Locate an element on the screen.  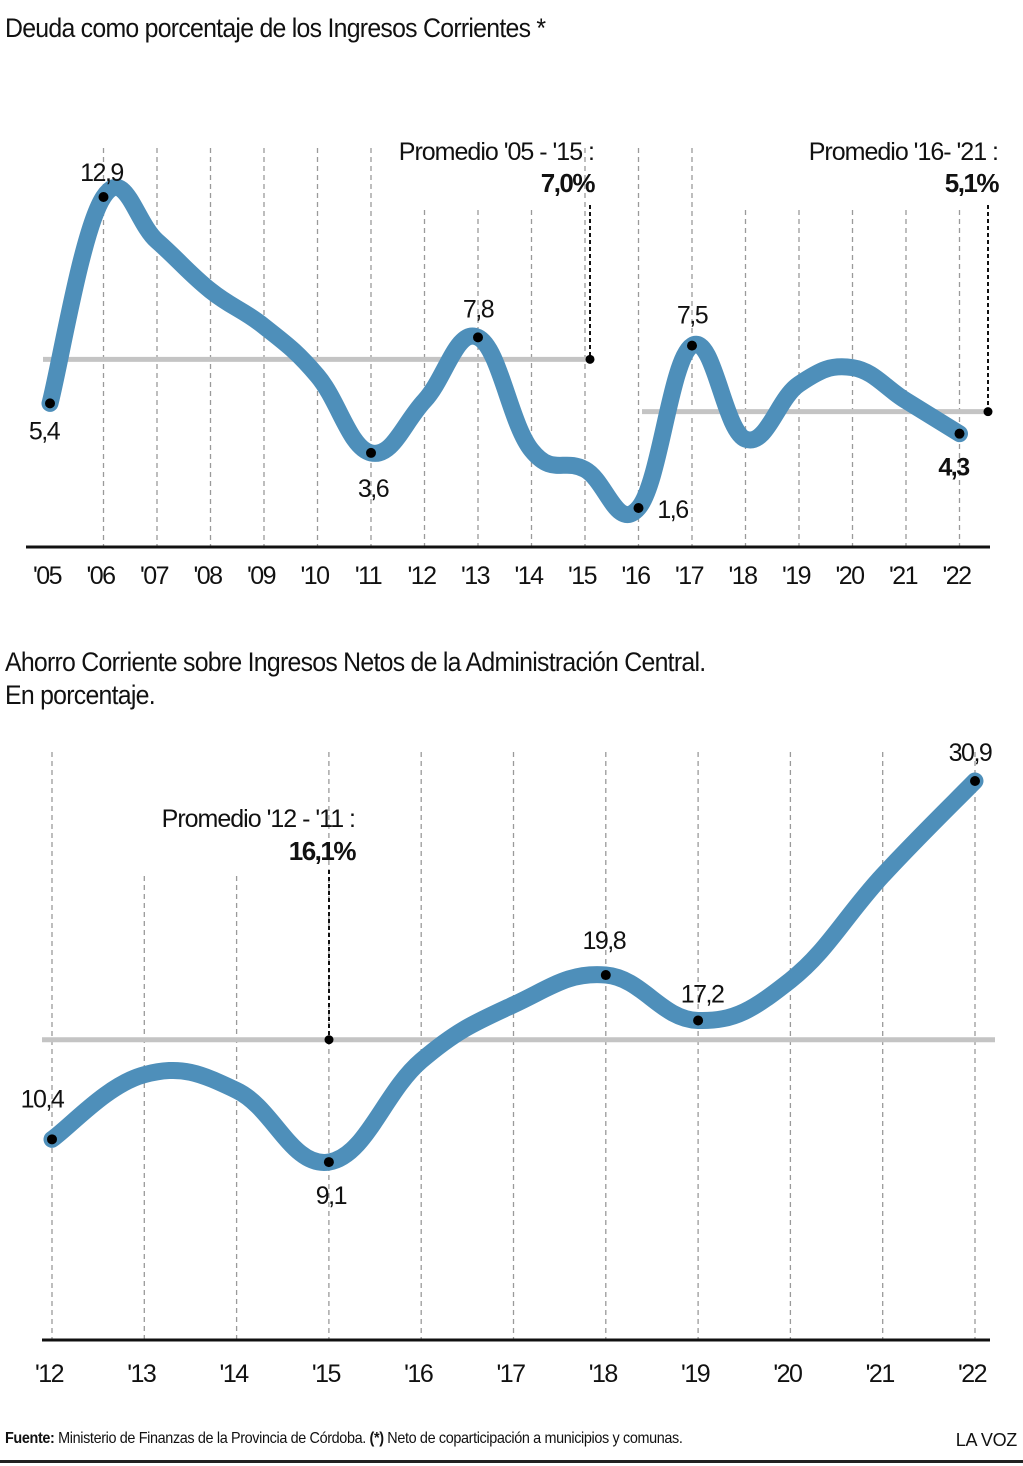
data-label: 10,4 is located at coordinates (43, 1099).